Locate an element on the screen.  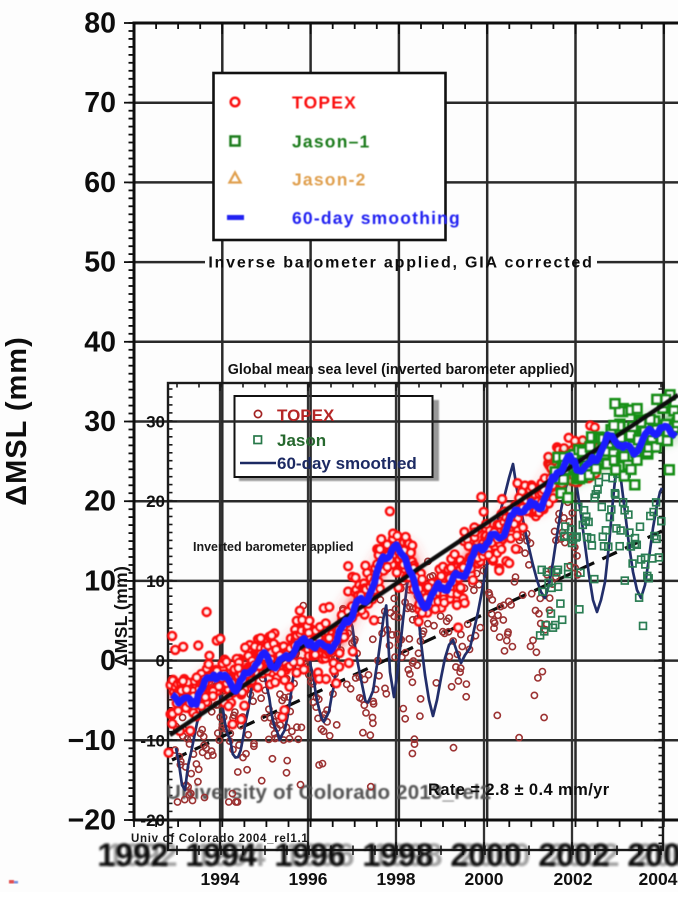
svg-text: Jason-2 is located at coordinates (329, 180).